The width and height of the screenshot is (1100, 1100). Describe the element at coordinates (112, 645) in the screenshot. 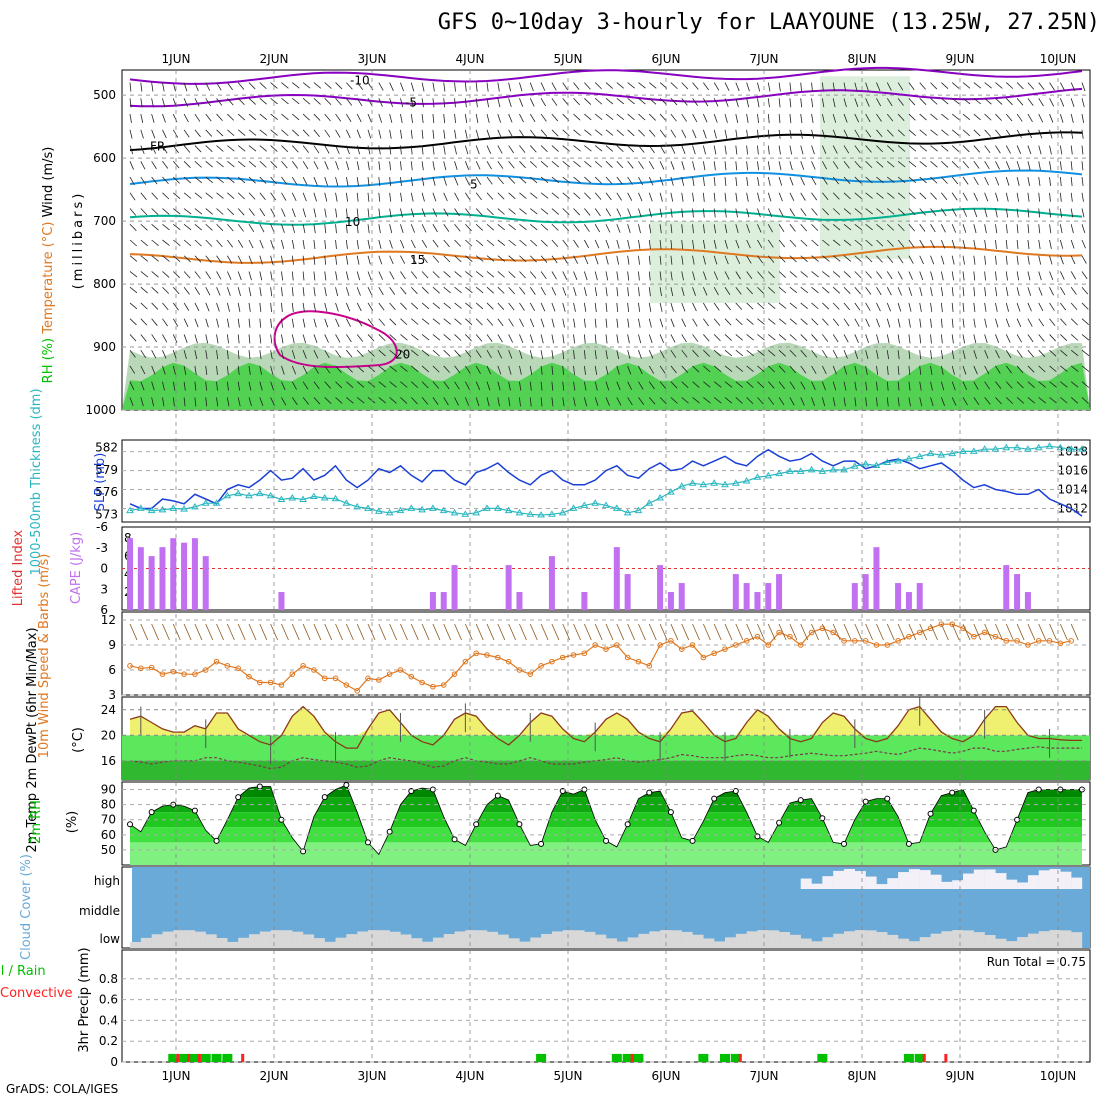

I see `y-tick-label: 9` at that location.